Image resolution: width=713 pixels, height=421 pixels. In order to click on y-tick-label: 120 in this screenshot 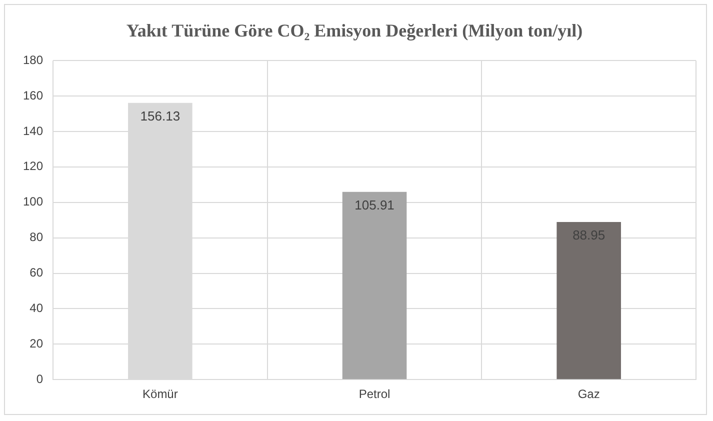, I will do `click(33, 166)`.